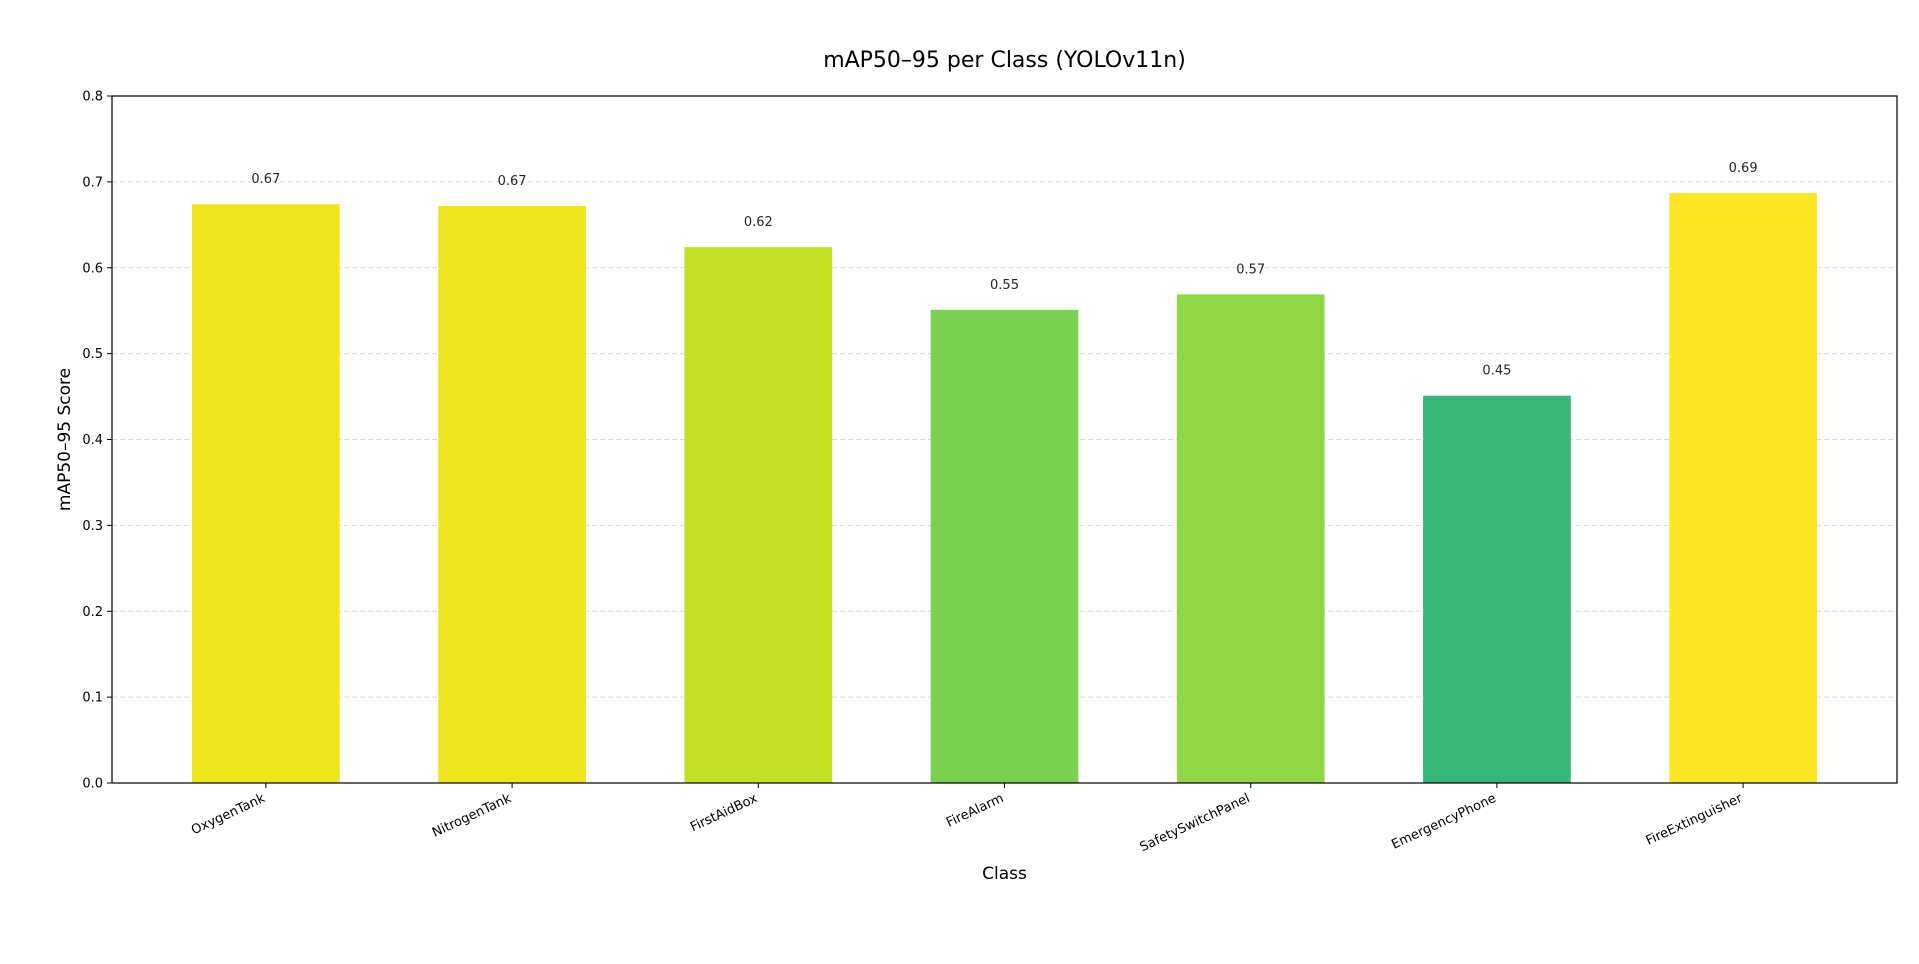 The image size is (1919, 964). What do you see at coordinates (1004, 546) in the screenshot?
I see `bar-firealarm` at bounding box center [1004, 546].